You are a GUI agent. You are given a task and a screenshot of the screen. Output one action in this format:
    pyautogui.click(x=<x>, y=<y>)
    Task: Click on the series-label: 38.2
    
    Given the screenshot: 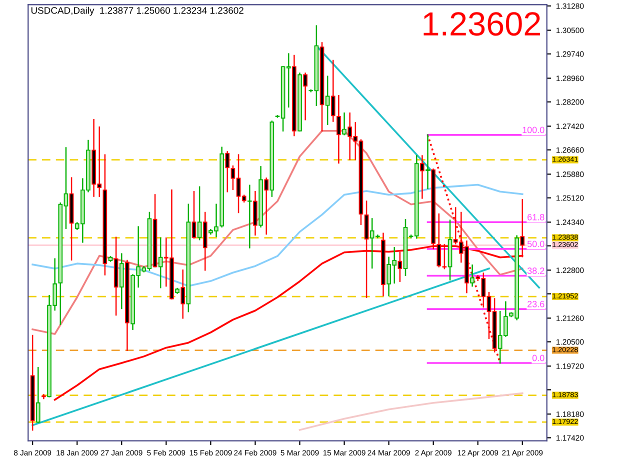 What is the action you would take?
    pyautogui.click(x=535, y=271)
    